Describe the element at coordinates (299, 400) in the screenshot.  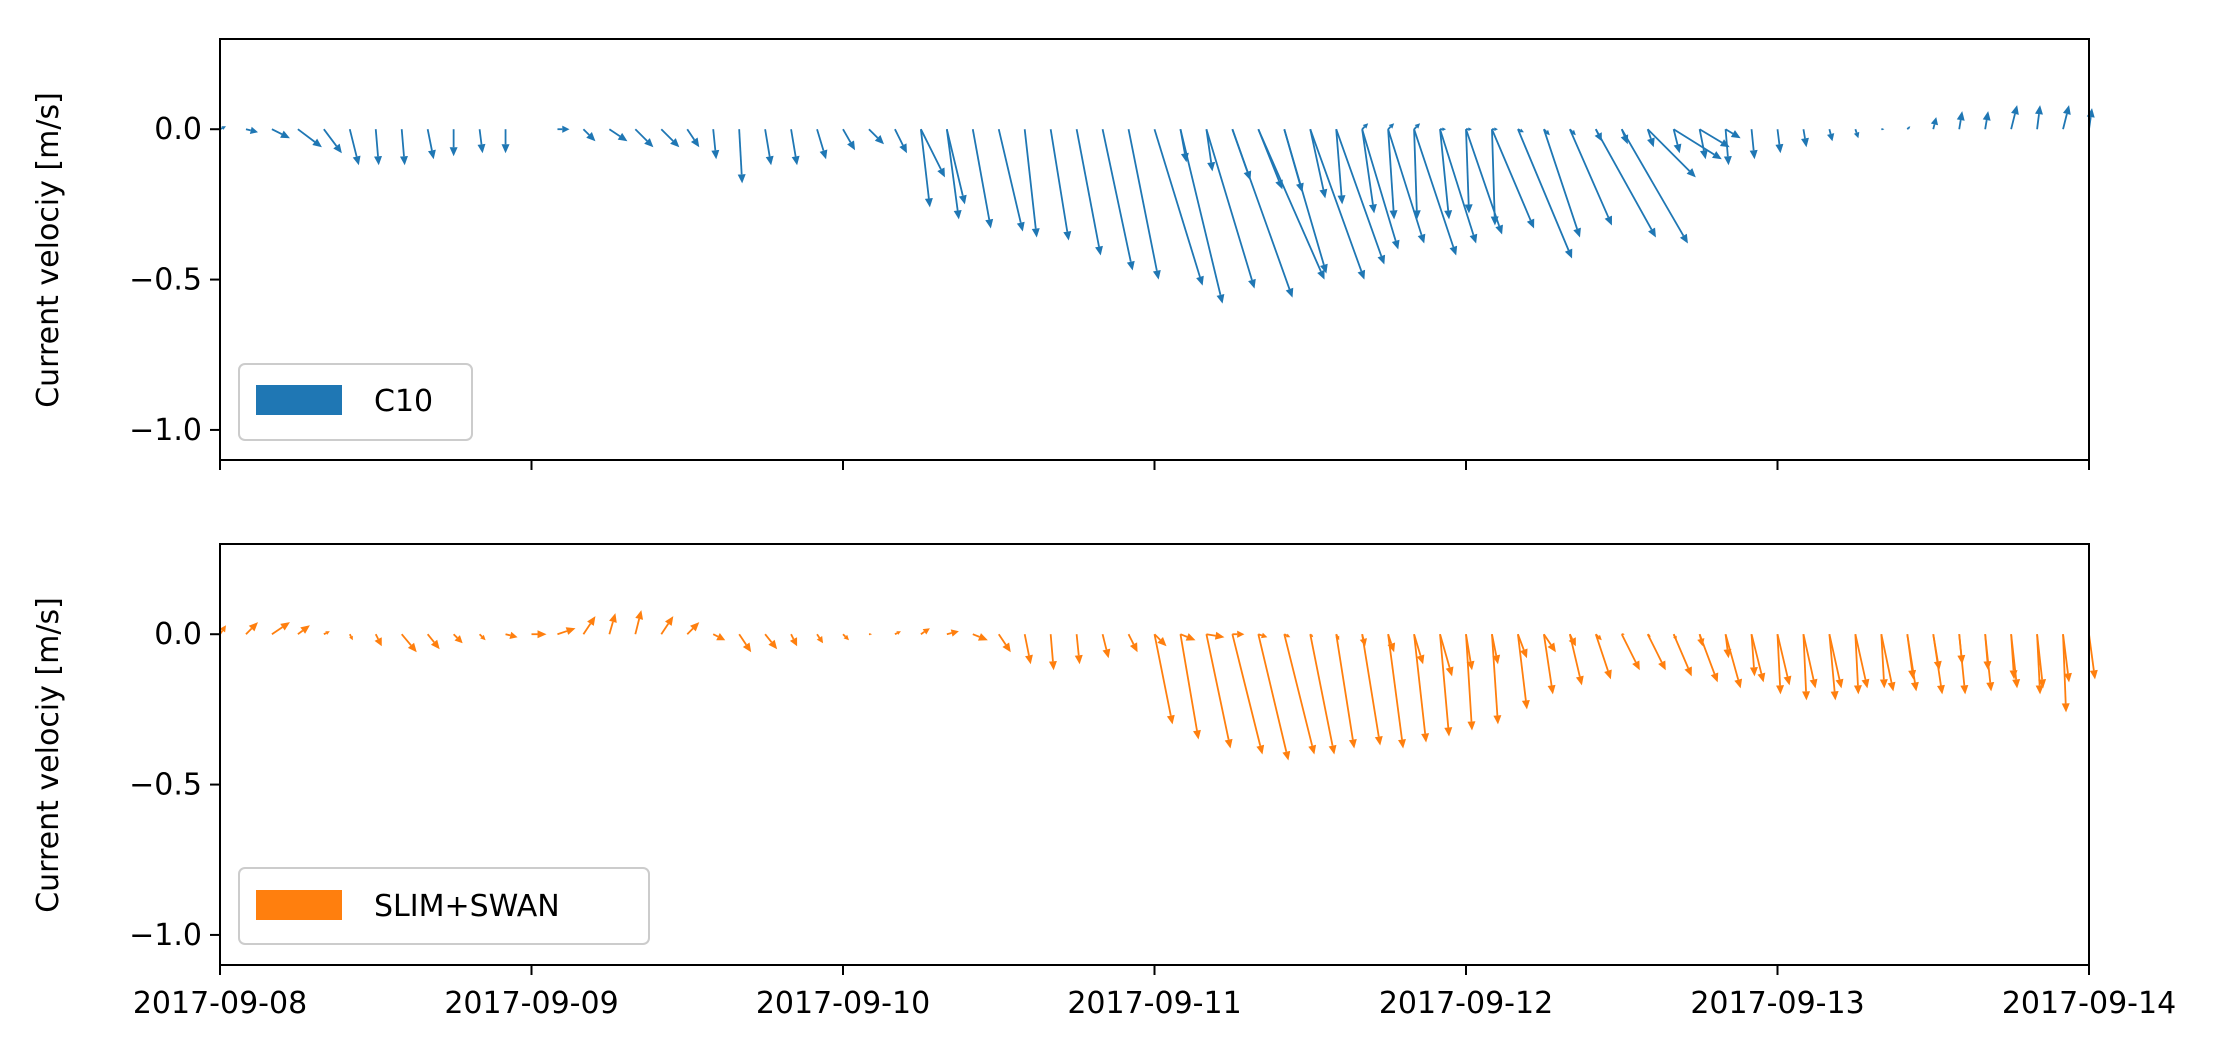
I see `legend-swatch` at that location.